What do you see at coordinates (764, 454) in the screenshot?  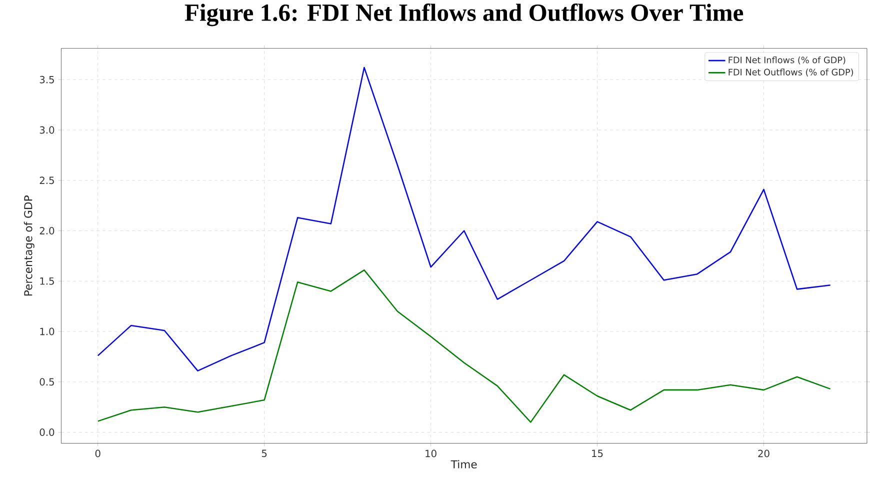 I see `x-tick-label: 20` at bounding box center [764, 454].